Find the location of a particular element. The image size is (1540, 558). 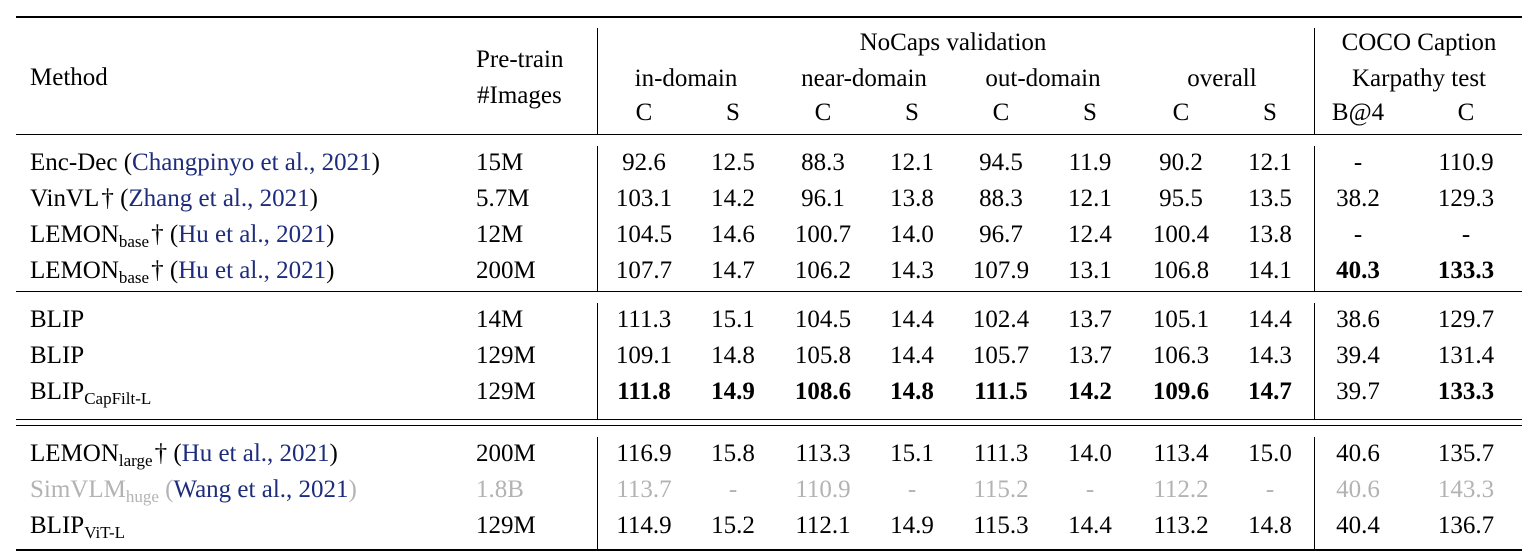

metric-value: 113.7 is located at coordinates (644, 489).